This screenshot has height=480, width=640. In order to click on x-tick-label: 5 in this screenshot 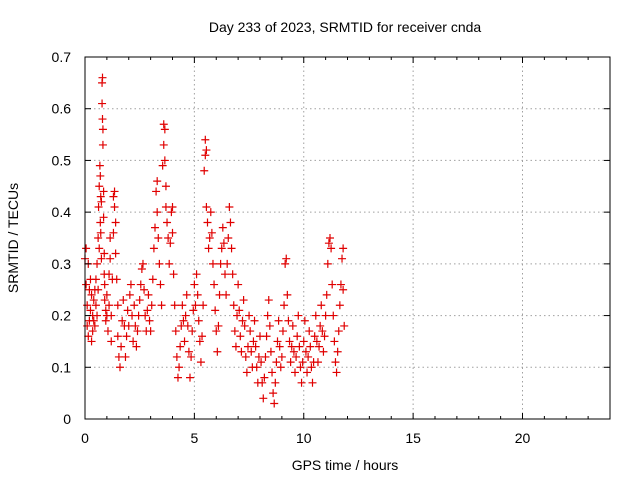, I will do `click(194, 438)`.